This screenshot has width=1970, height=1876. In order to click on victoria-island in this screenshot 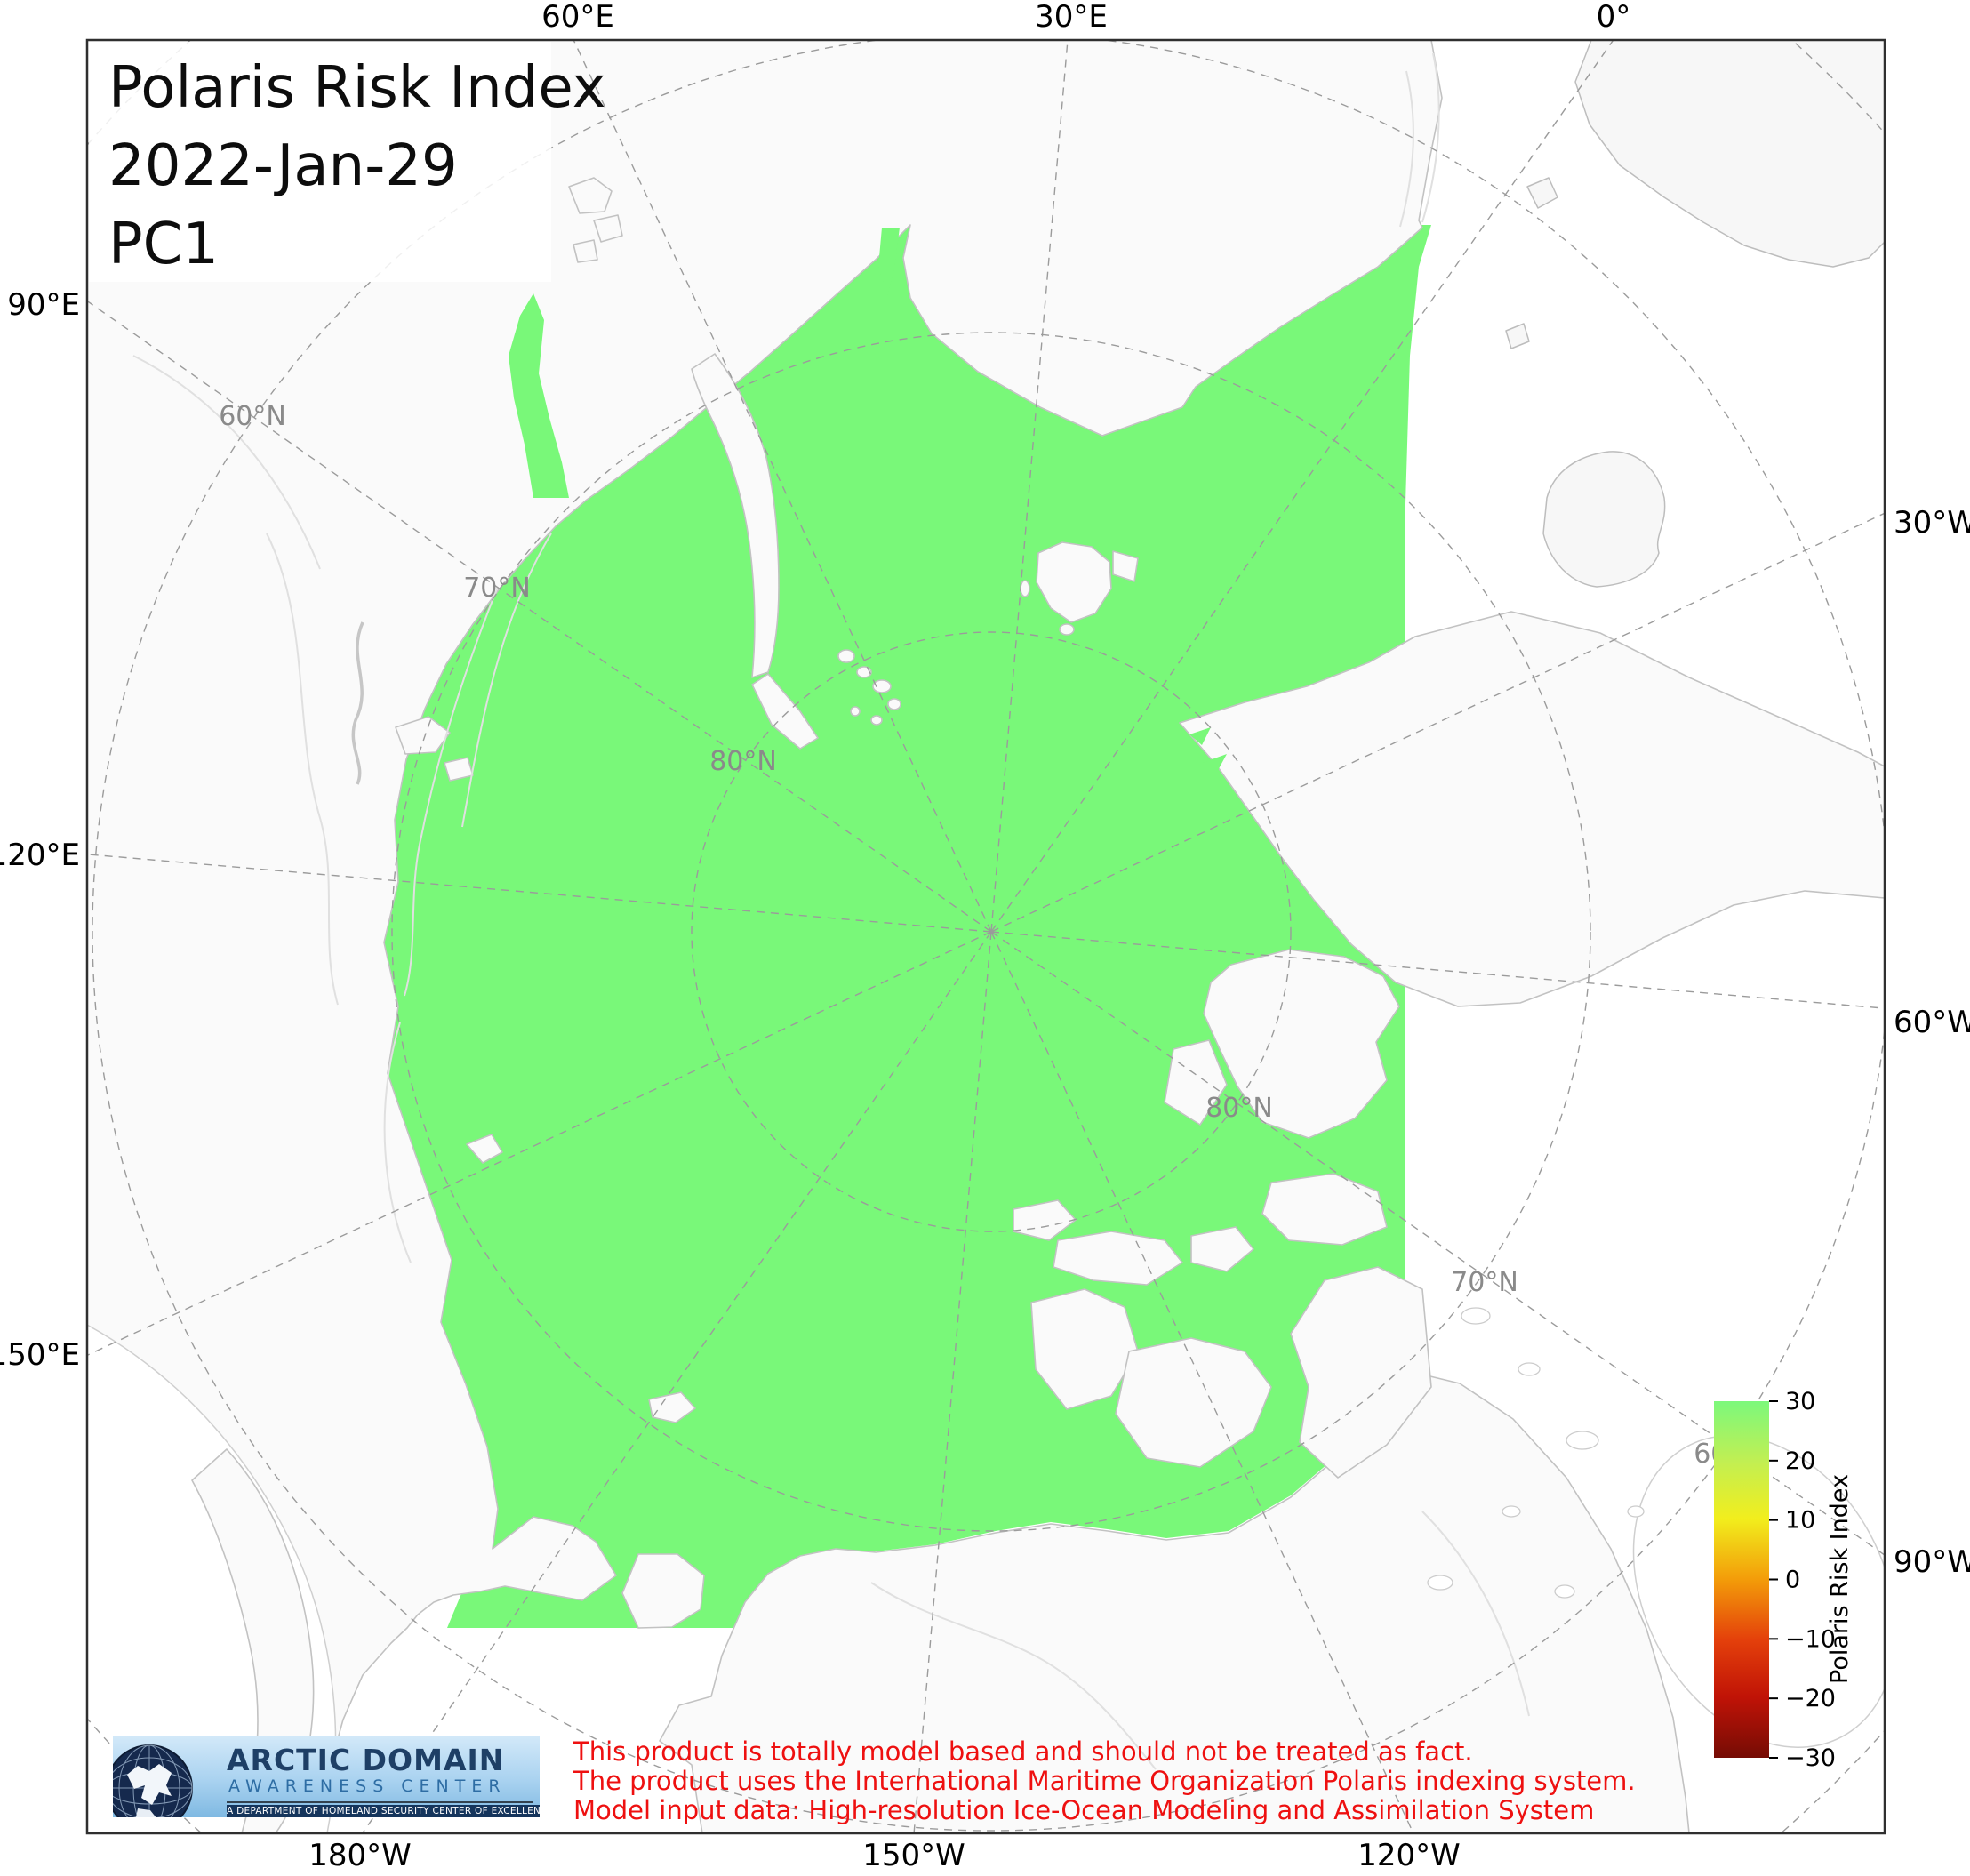, I will do `click(1193, 1403)`.